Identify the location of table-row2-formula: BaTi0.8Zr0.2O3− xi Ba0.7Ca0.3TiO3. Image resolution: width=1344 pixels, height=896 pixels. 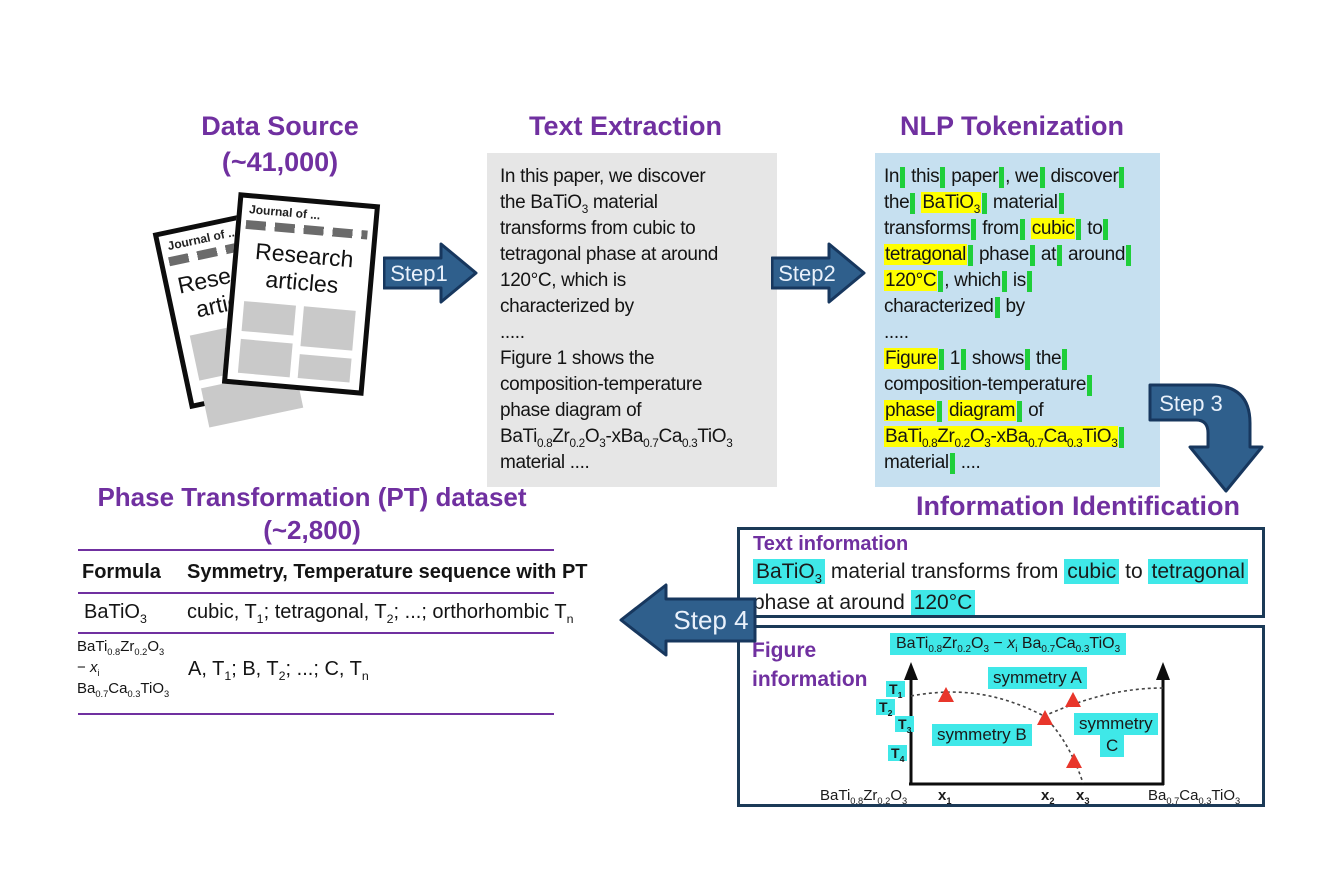
(123, 668).